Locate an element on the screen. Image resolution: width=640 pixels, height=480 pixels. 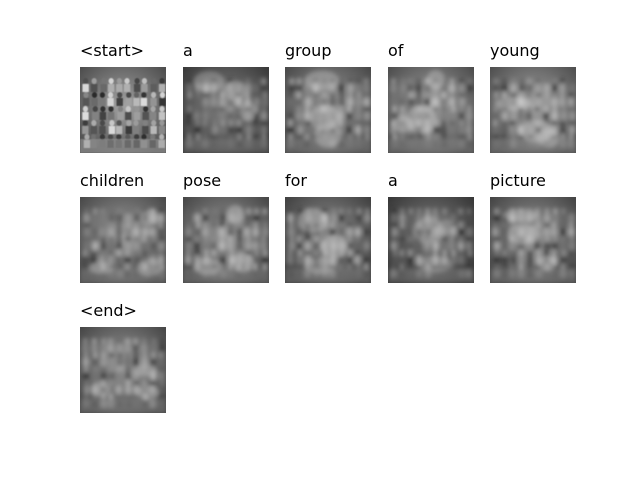
caption-word-label: <start> is located at coordinates (112, 50).